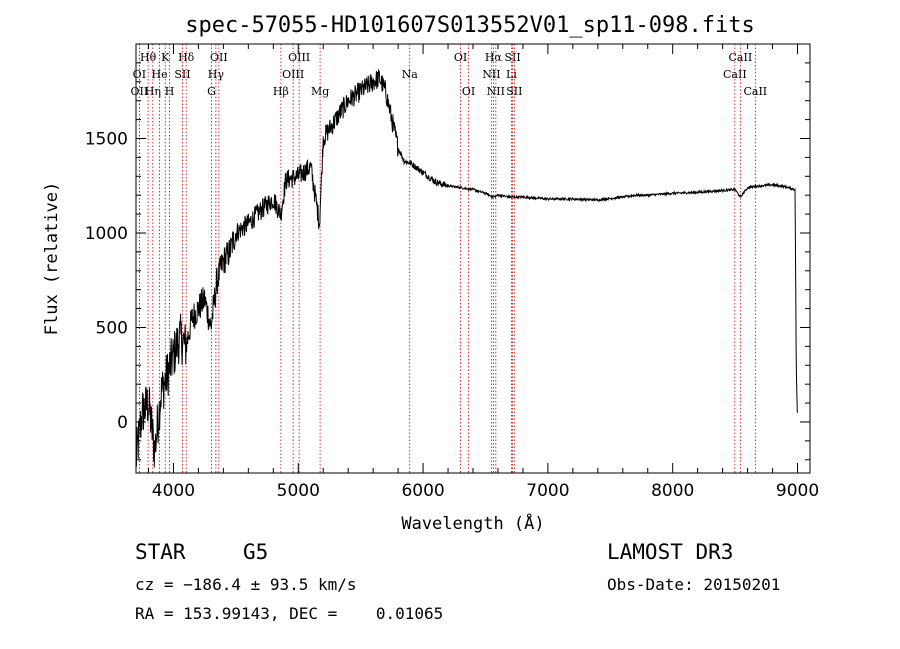 Image resolution: width=900 pixels, height=649 pixels. What do you see at coordinates (298, 491) in the screenshot?
I see `x-tick-label: 5000` at bounding box center [298, 491].